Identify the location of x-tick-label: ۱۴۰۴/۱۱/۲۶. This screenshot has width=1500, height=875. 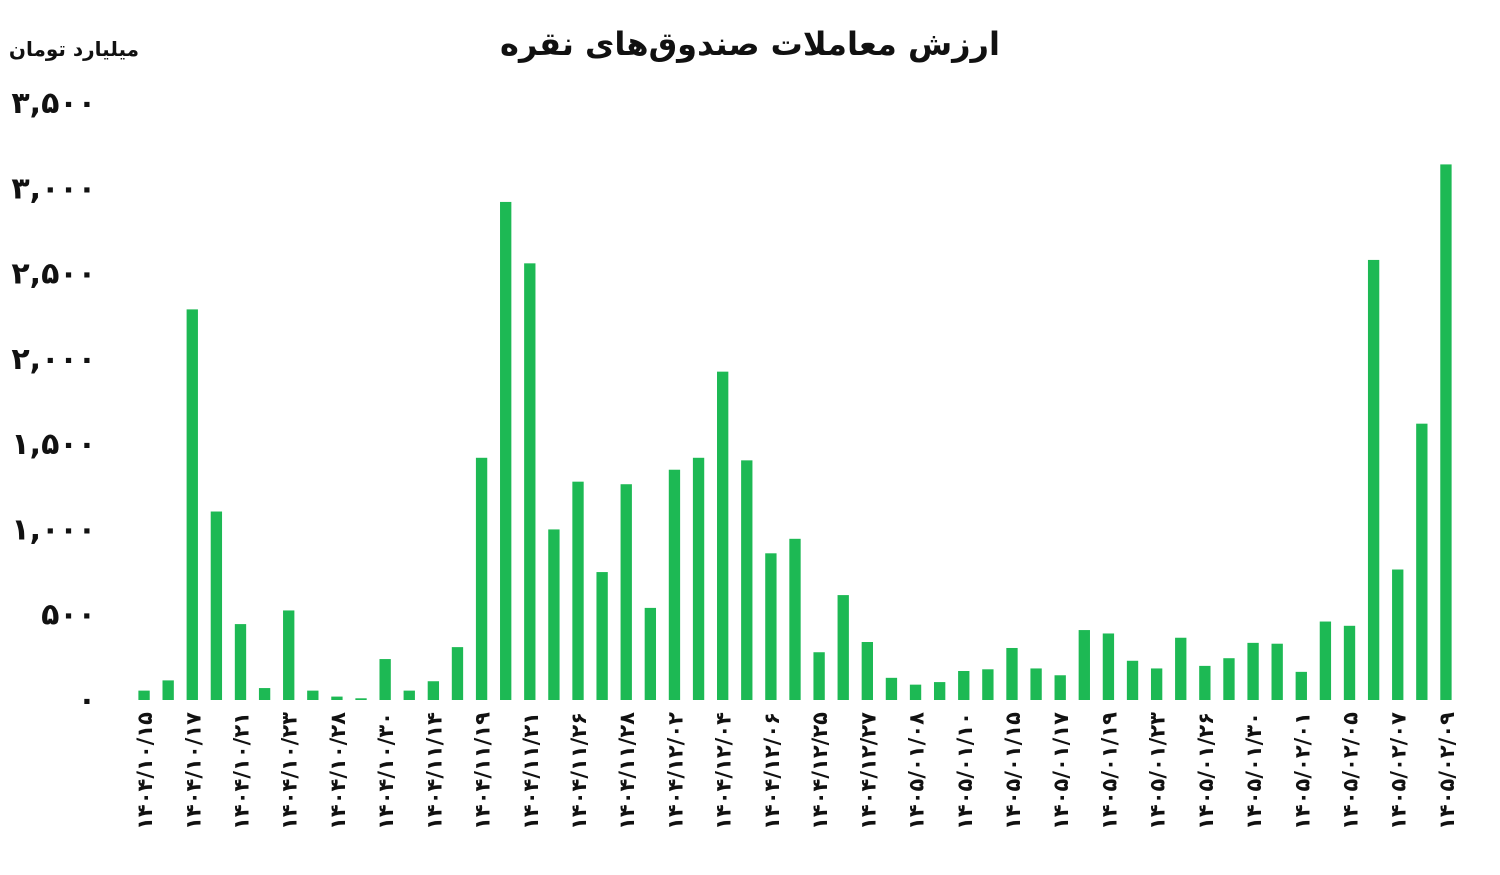
(579, 771).